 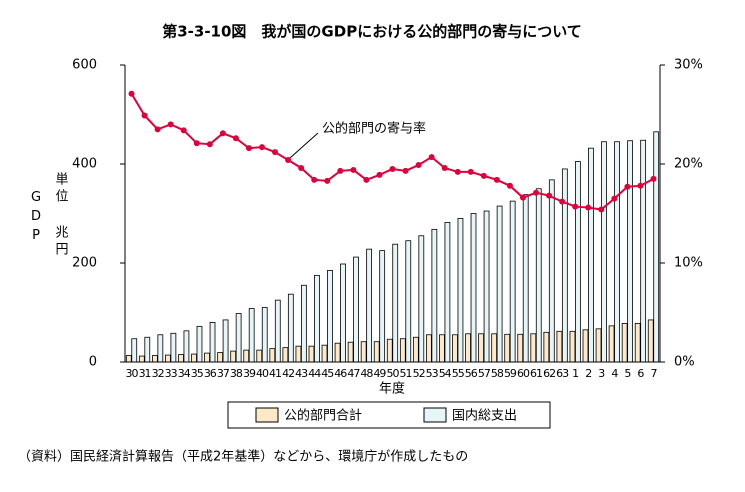 I want to click on y2-tick-label: 10%, so click(x=688, y=263).